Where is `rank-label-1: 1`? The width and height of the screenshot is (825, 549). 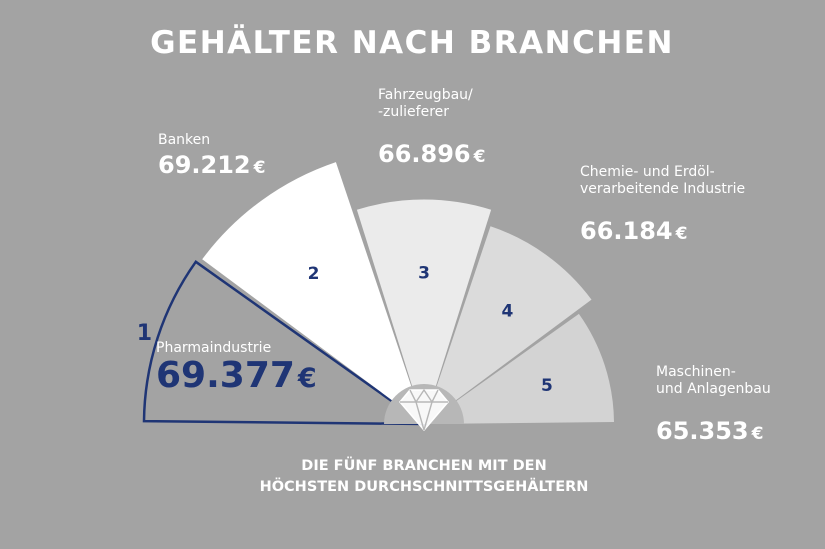
rank-label-1: 1 is located at coordinates (144, 333).